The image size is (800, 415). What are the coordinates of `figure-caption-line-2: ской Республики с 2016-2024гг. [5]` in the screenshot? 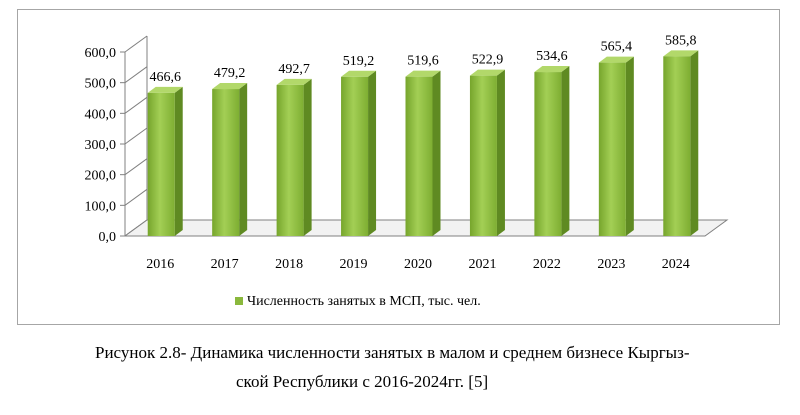 It's located at (362, 381).